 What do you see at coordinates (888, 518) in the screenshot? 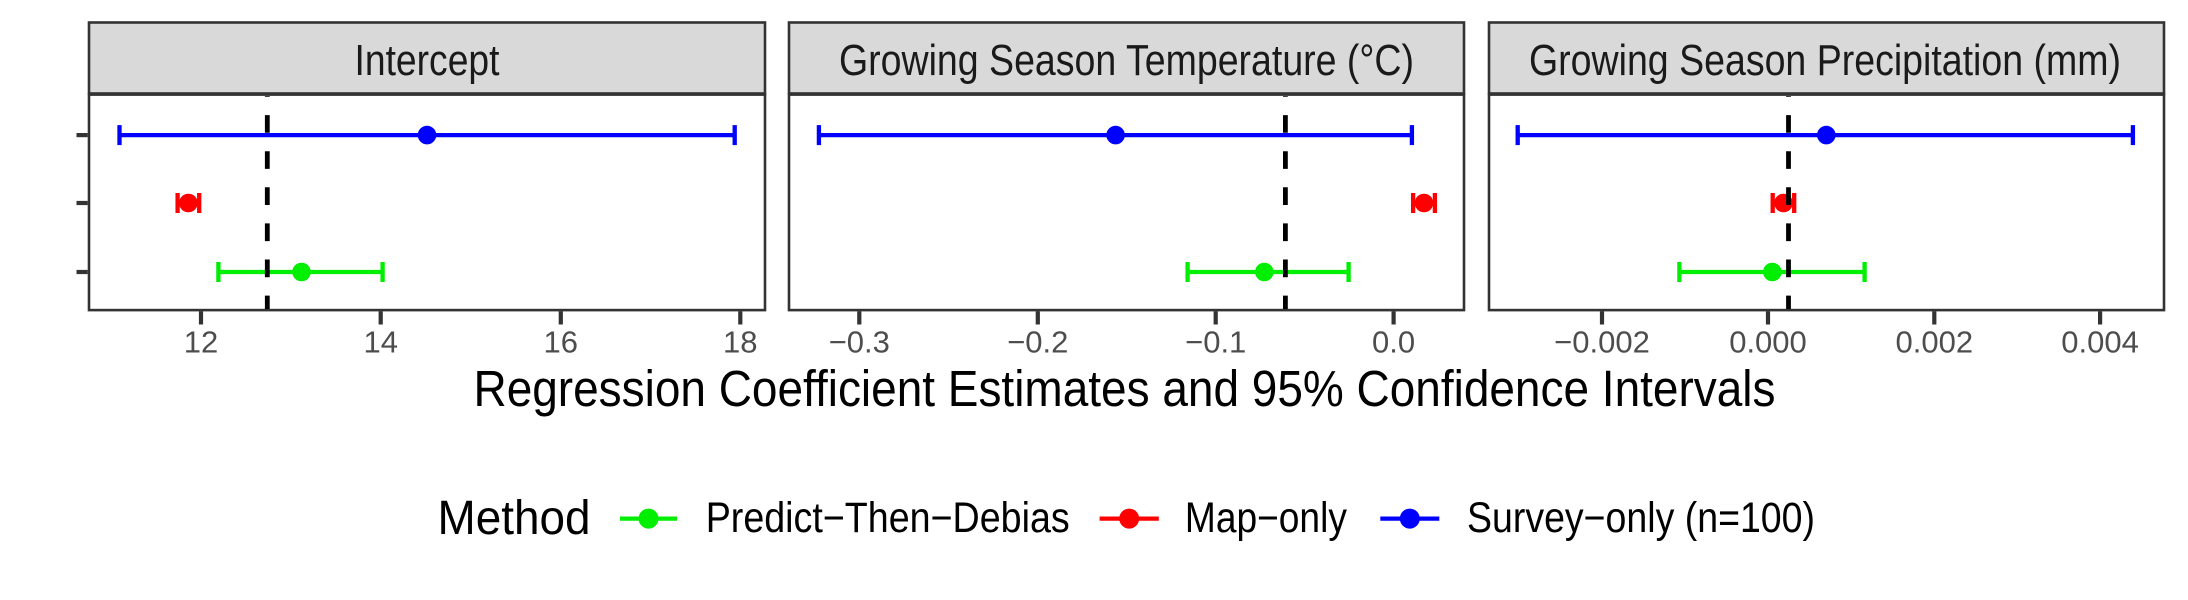
I see `svg-text: Predict−Then−Debias` at bounding box center [888, 518].